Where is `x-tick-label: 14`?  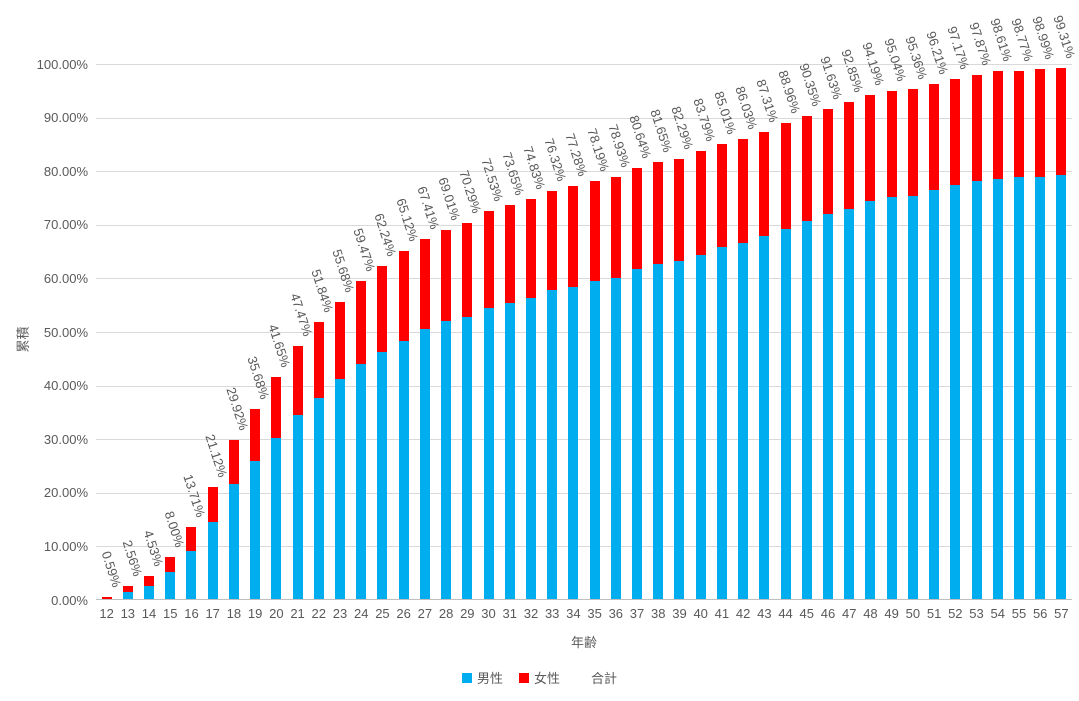
x-tick-label: 14 is located at coordinates (149, 613).